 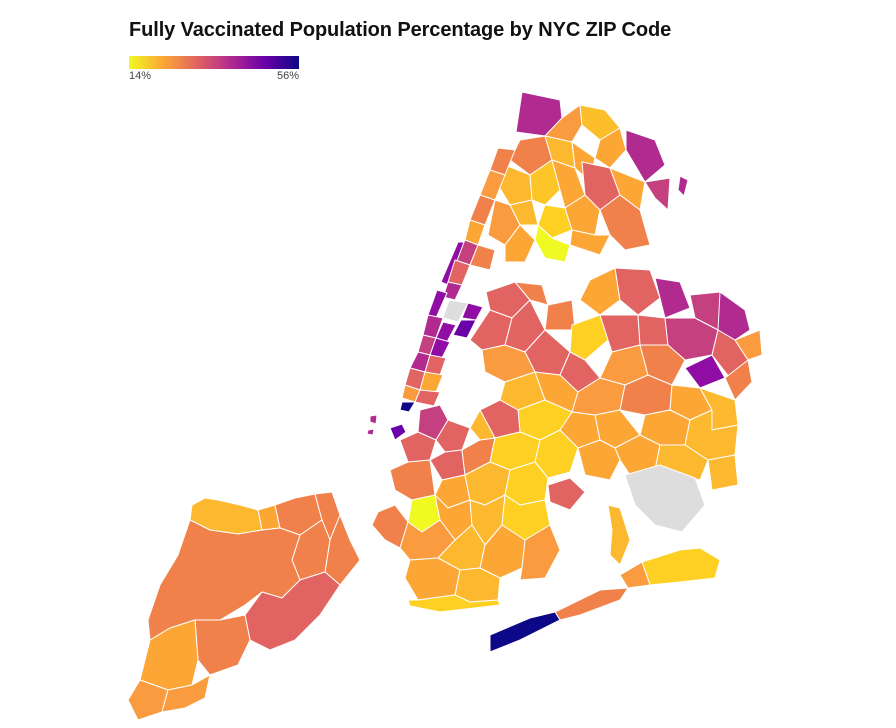 I want to click on manhattan-borough, so click(x=457, y=280).